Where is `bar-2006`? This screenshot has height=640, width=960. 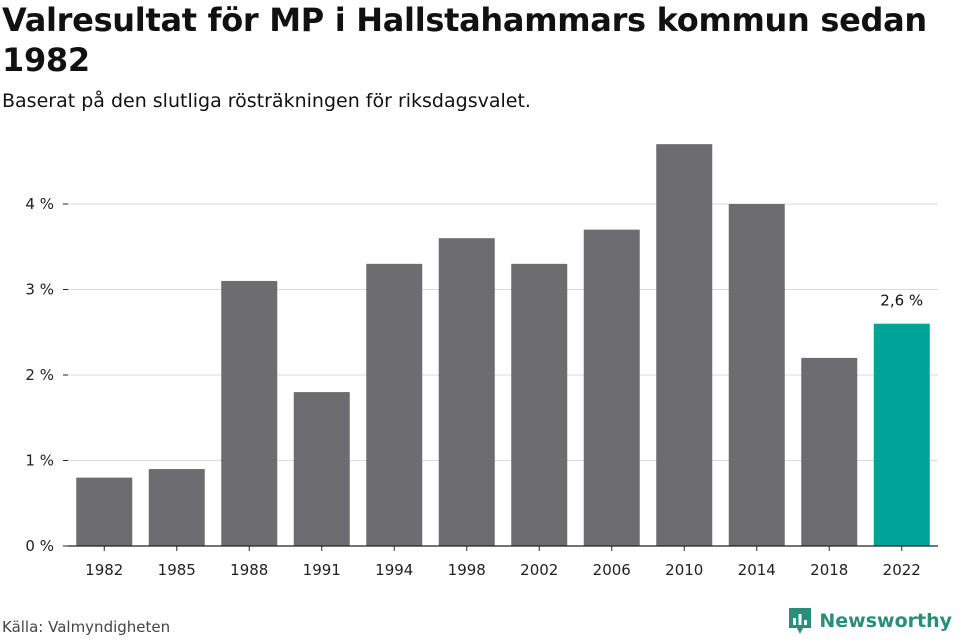 bar-2006 is located at coordinates (611, 387).